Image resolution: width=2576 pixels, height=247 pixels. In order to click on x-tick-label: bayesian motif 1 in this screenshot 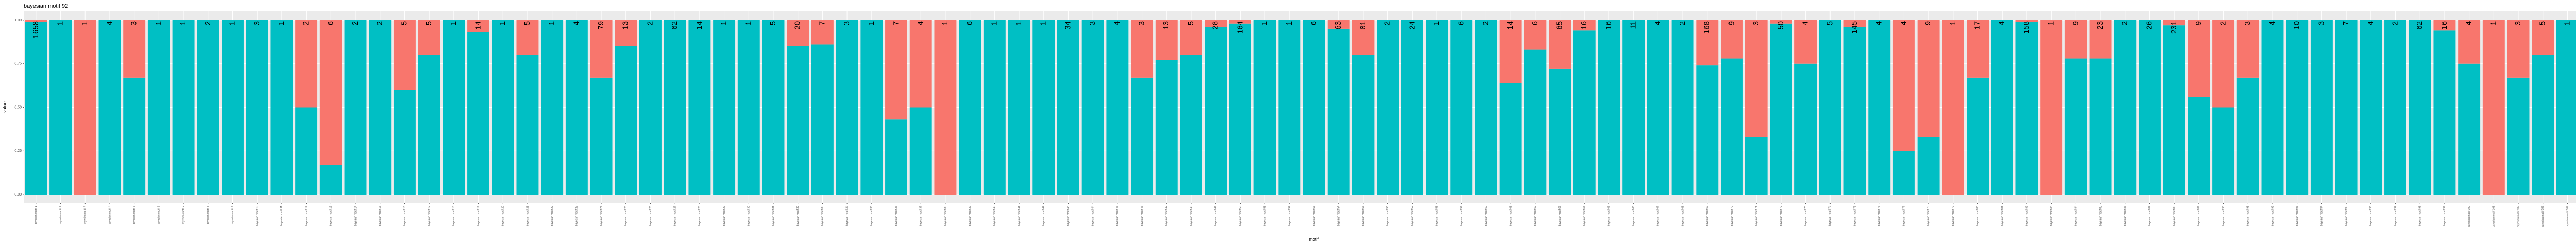, I will do `click(36, 215)`.